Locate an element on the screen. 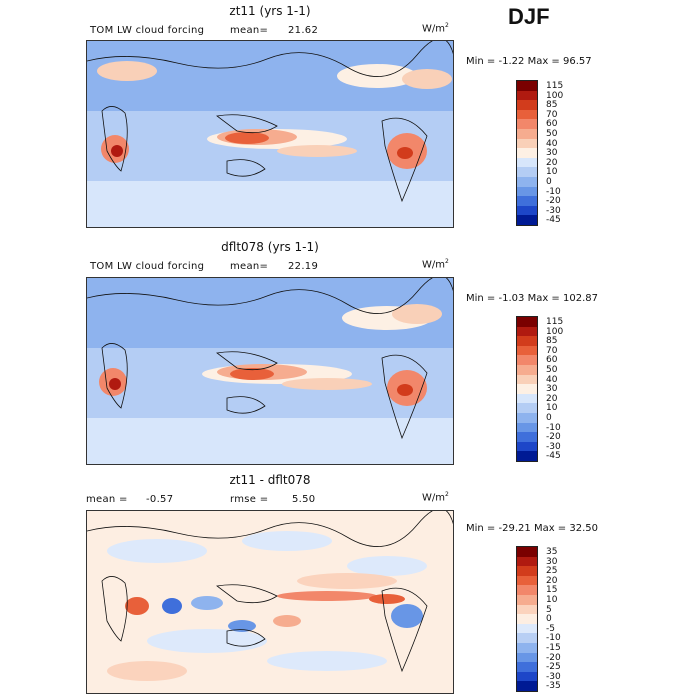 The height and width of the screenshot is (700, 700). panel-3-contour-field is located at coordinates (270, 602).